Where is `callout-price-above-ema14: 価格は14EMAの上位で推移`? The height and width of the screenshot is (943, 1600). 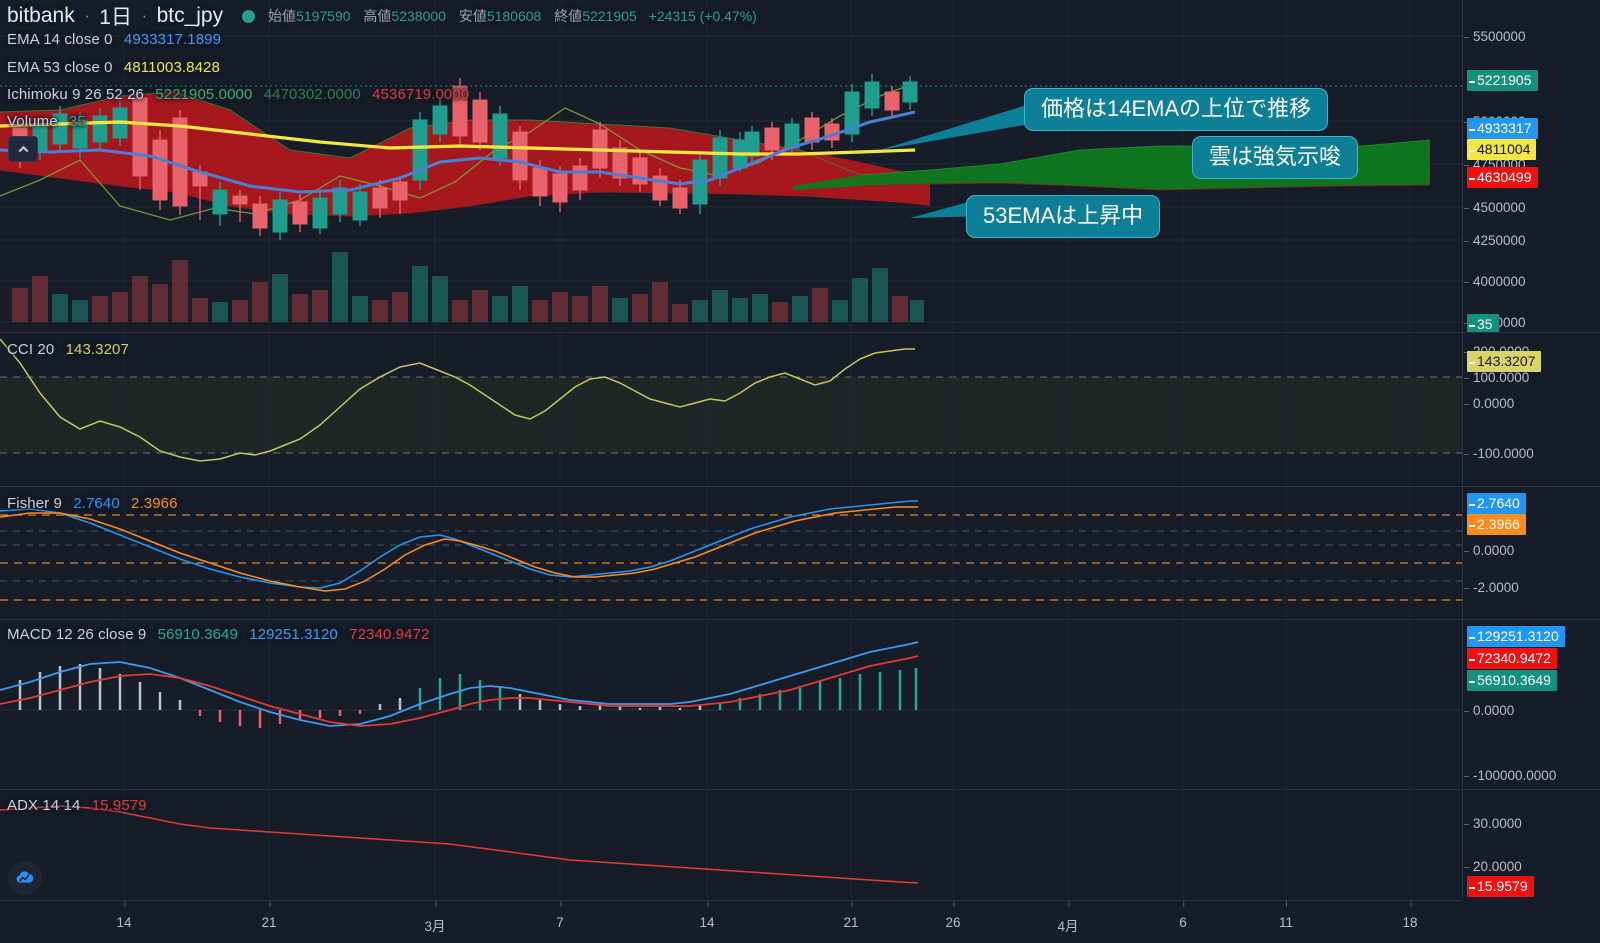
callout-price-above-ema14: 価格は14EMAの上位で推移 is located at coordinates (1176, 110).